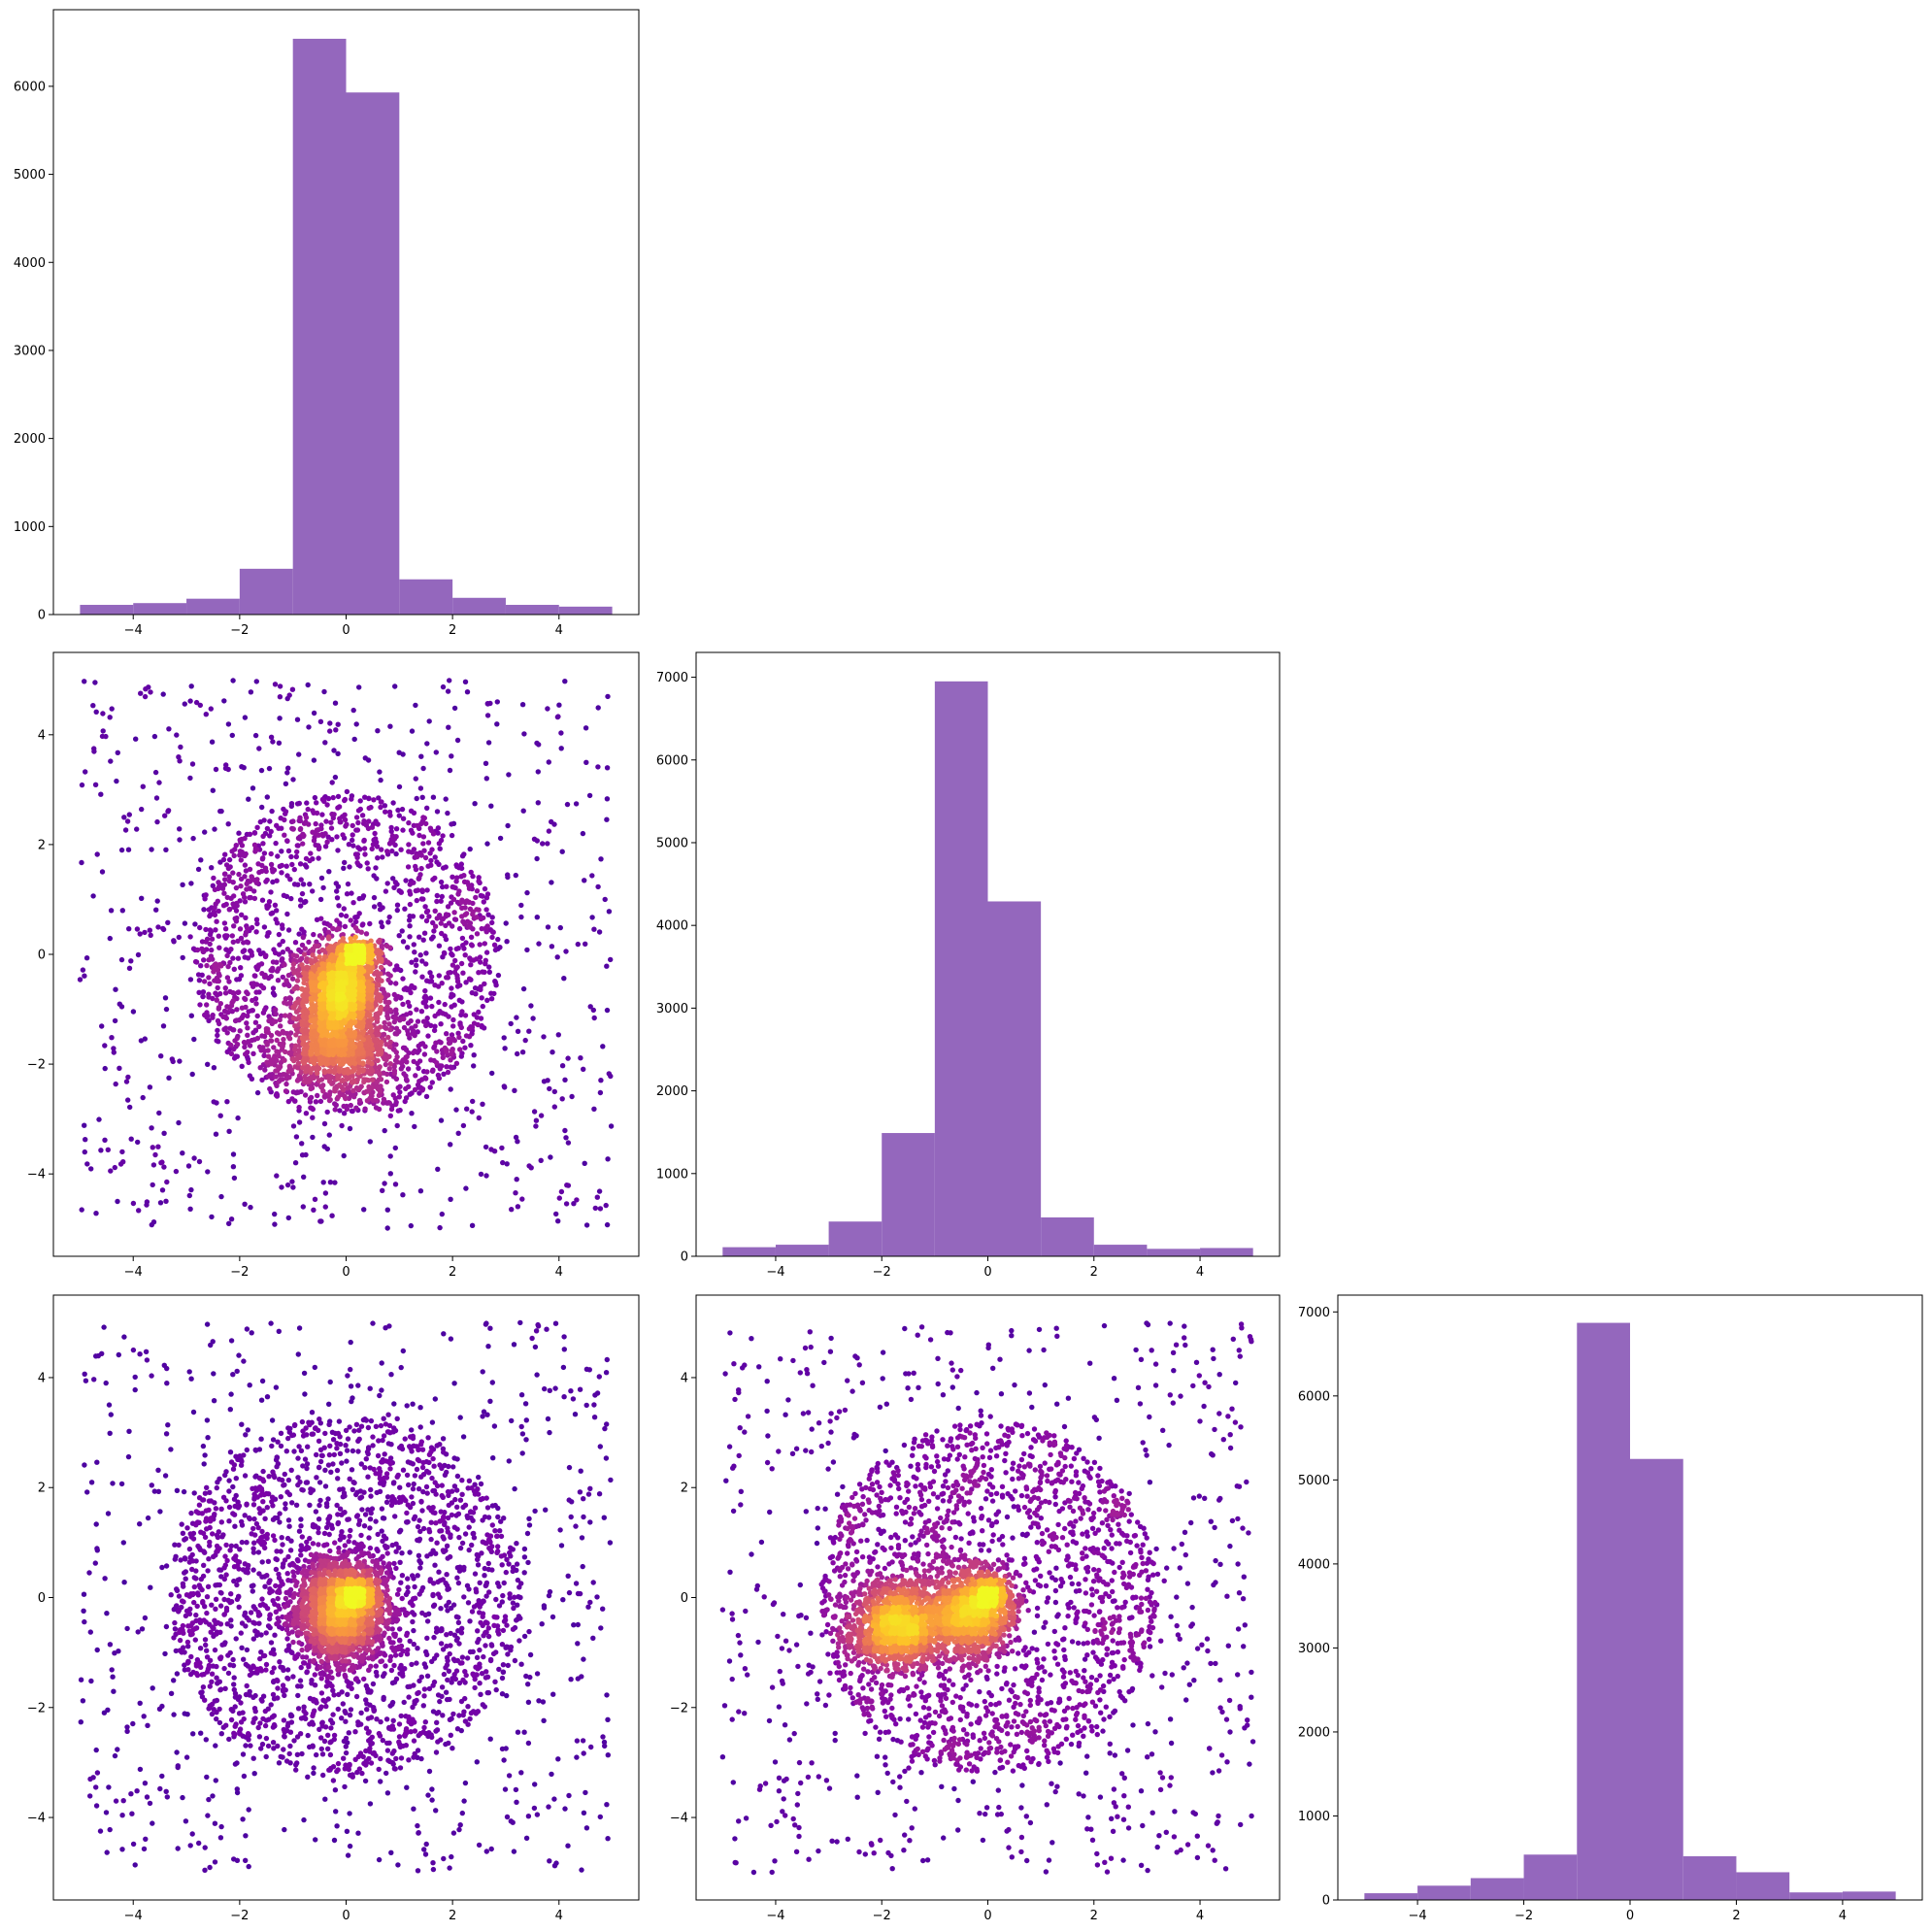 The image size is (1932, 1932). What do you see at coordinates (42, 845) in the screenshot?
I see `y-tick-label: 2` at bounding box center [42, 845].